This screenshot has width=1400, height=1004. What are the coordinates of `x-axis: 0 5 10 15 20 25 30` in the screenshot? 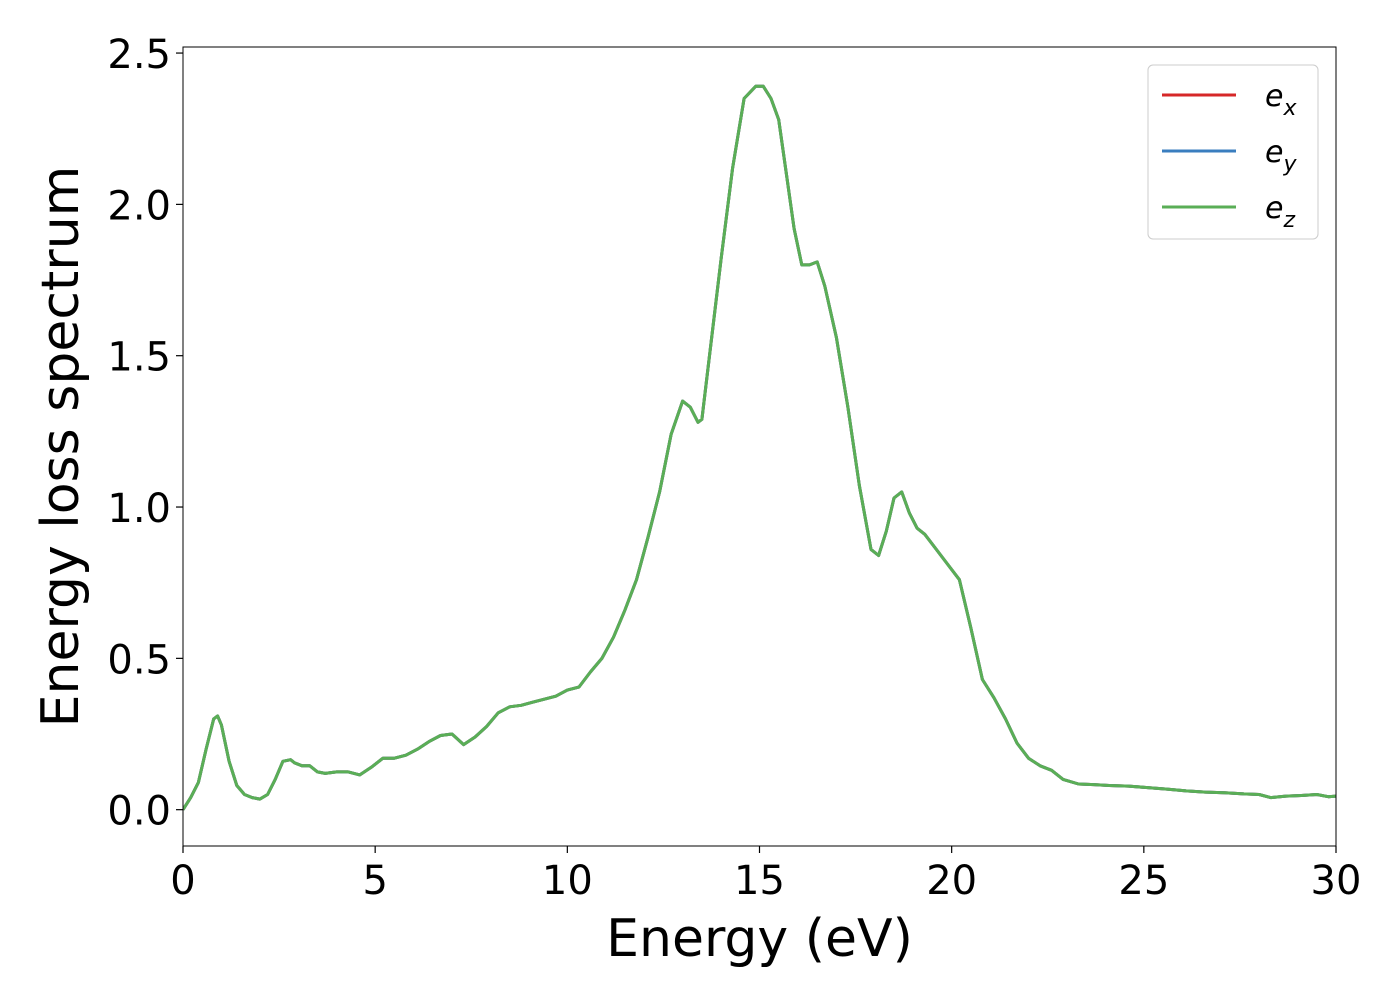 It's located at (765, 875).